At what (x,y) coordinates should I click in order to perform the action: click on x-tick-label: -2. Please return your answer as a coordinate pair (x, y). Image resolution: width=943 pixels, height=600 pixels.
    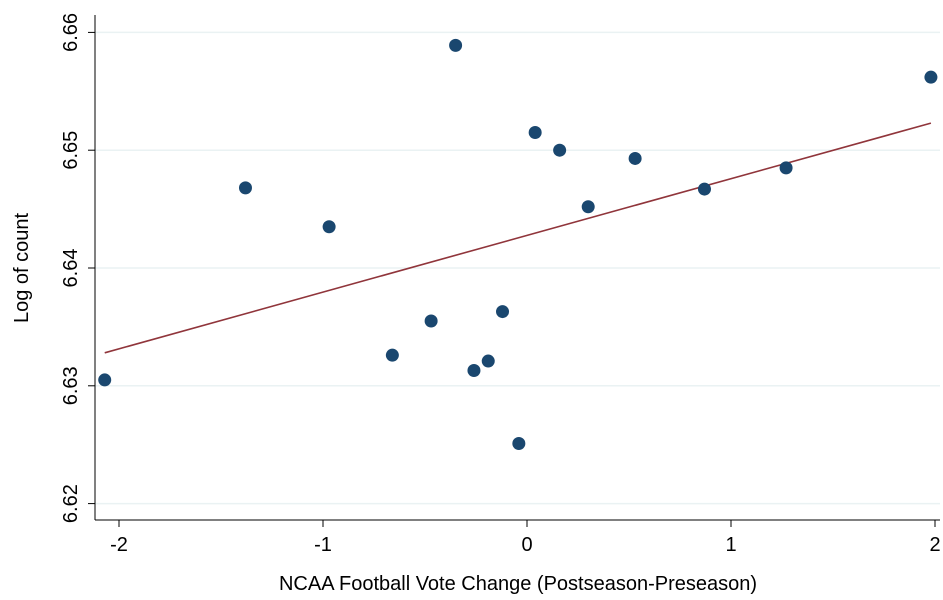
    Looking at the image, I should click on (119, 545).